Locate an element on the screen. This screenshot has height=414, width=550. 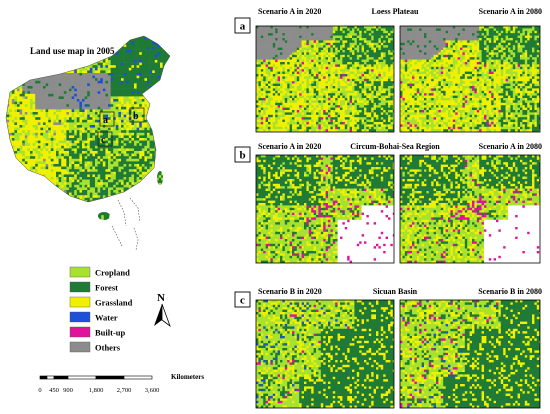
scale-tick-label: 0 is located at coordinates (39, 390).